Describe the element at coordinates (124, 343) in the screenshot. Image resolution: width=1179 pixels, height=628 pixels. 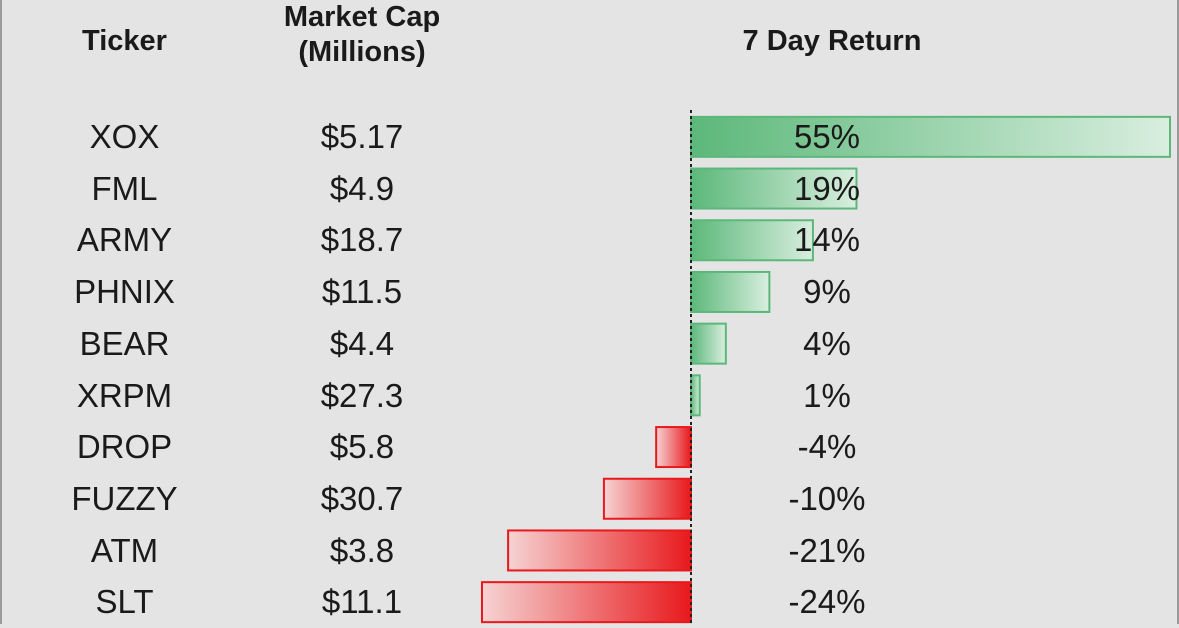
I see `ticker-cell: BEAR` at that location.